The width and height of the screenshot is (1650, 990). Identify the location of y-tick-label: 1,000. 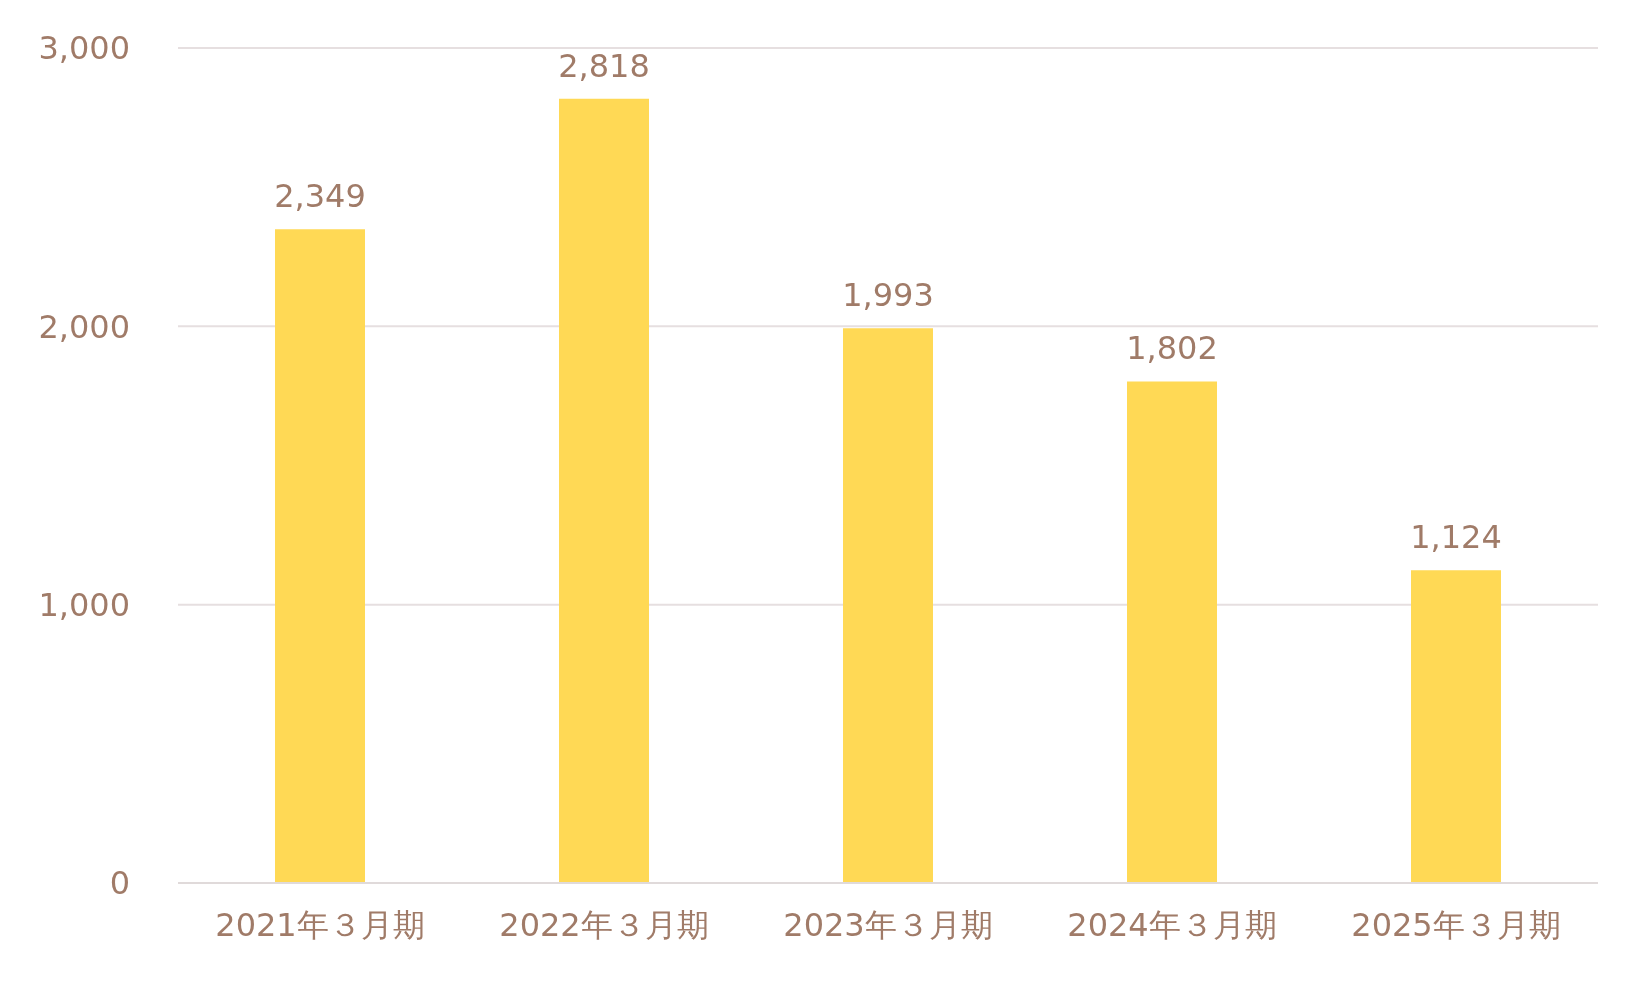
(84, 605).